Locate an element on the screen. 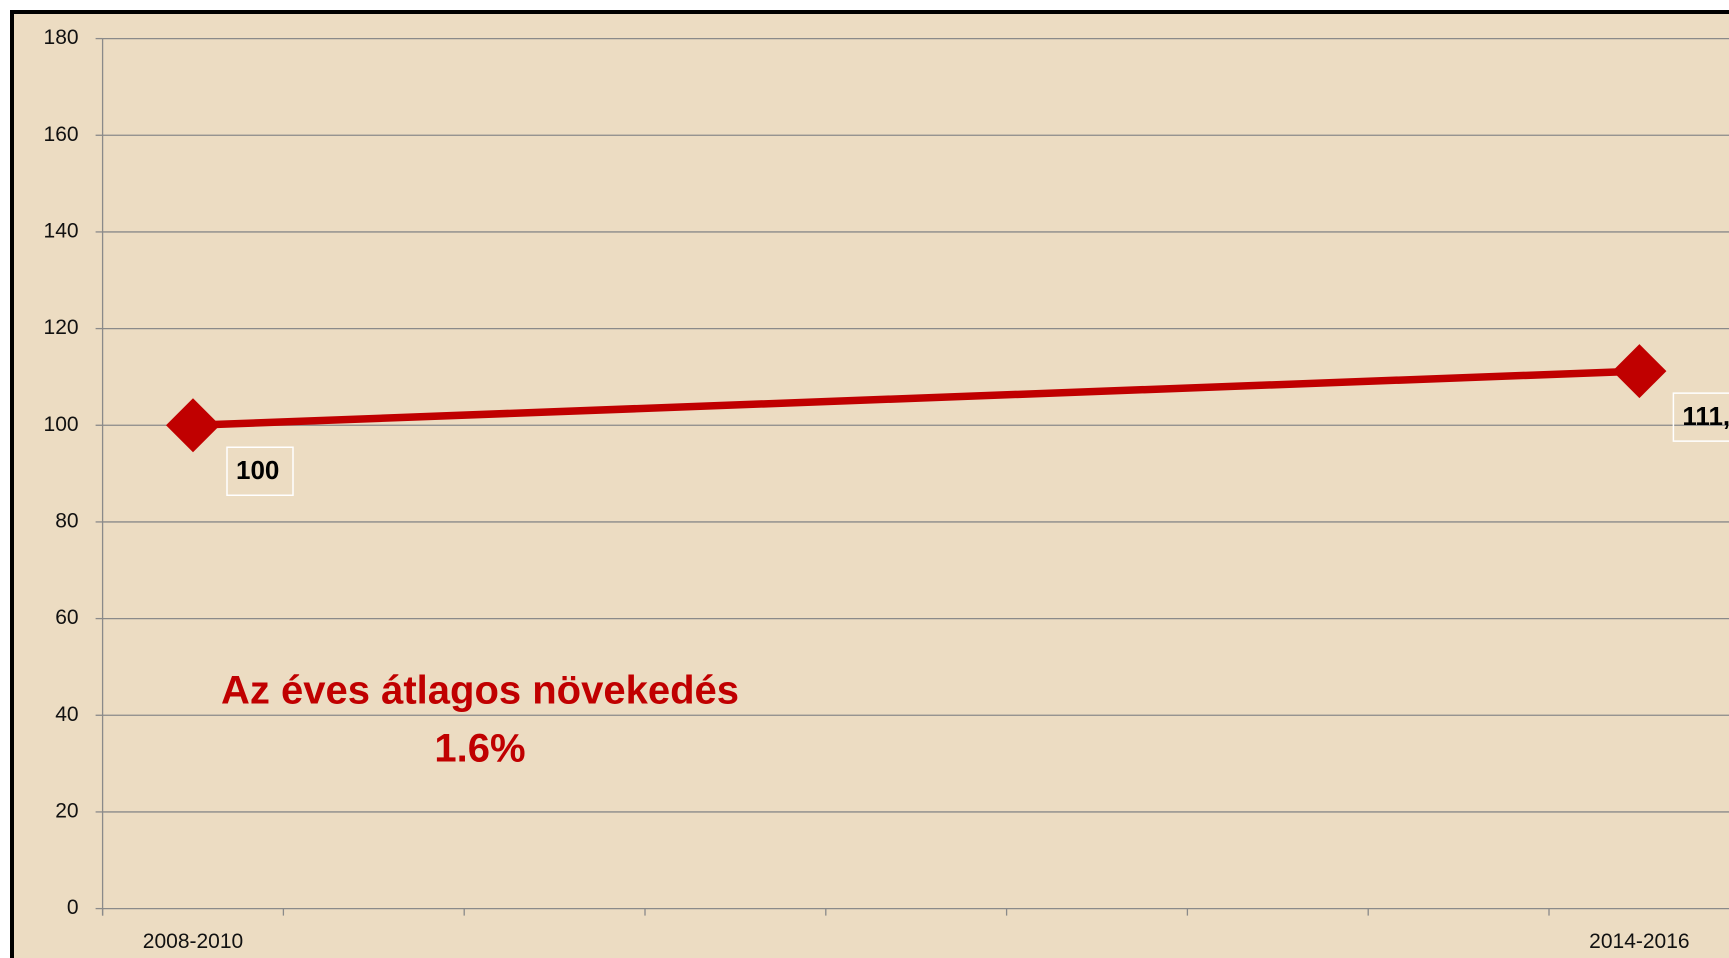 The width and height of the screenshot is (1729, 958). y-tick-label: 40 is located at coordinates (66, 714).